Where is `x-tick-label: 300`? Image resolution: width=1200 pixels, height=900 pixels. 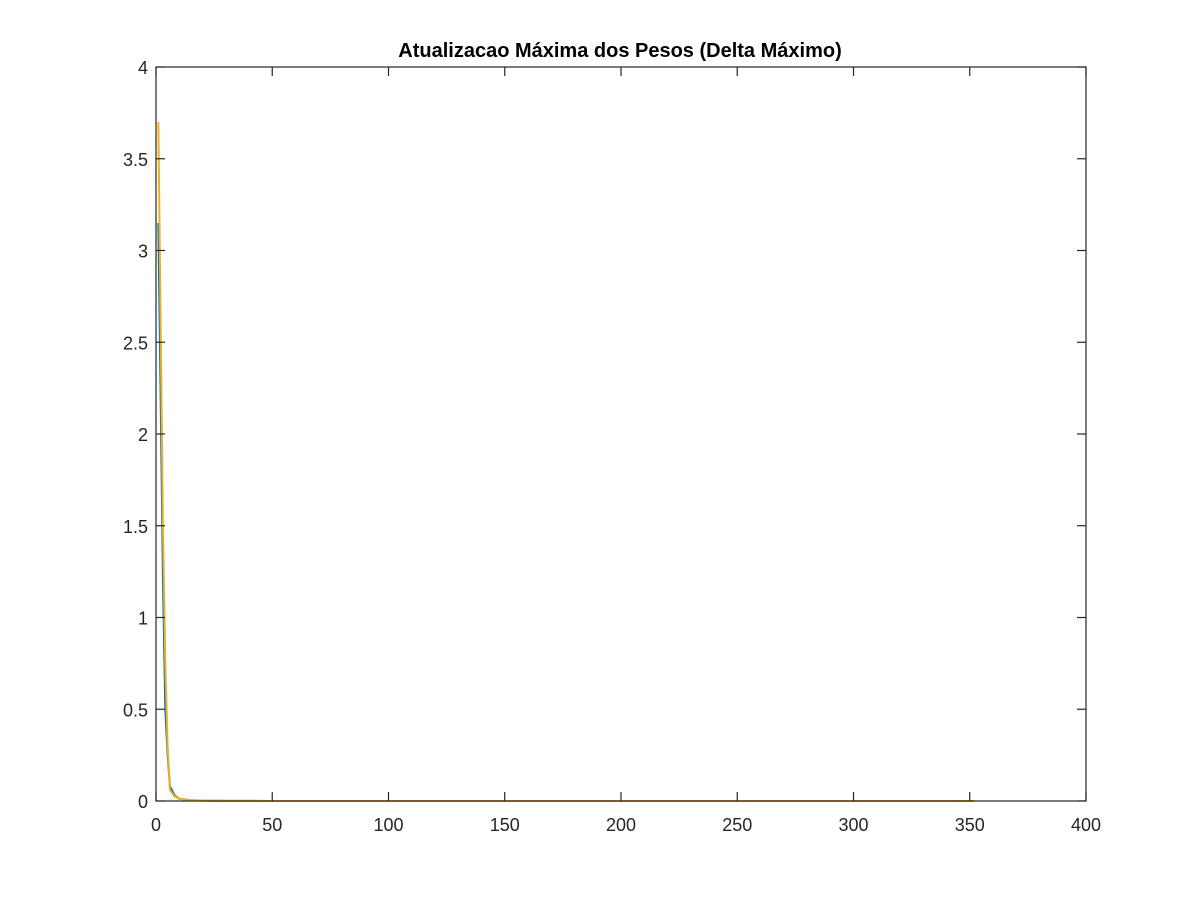 x-tick-label: 300 is located at coordinates (853, 825).